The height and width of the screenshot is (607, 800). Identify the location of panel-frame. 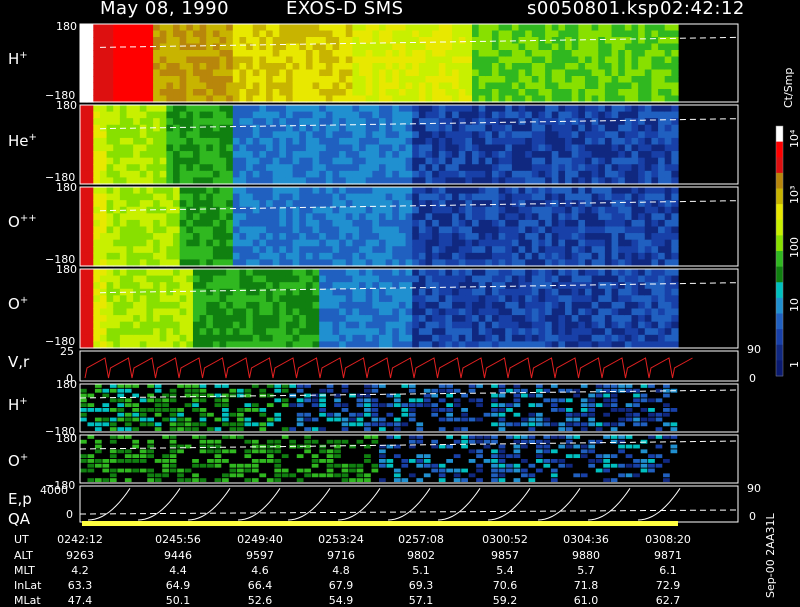
(409, 226).